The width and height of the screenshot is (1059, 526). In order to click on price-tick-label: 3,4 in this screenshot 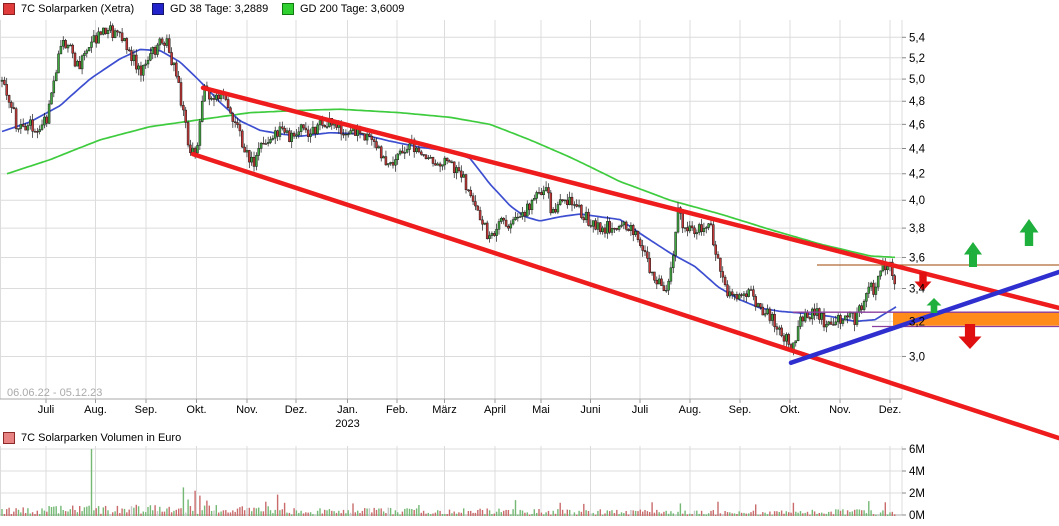, I will do `click(917, 289)`.